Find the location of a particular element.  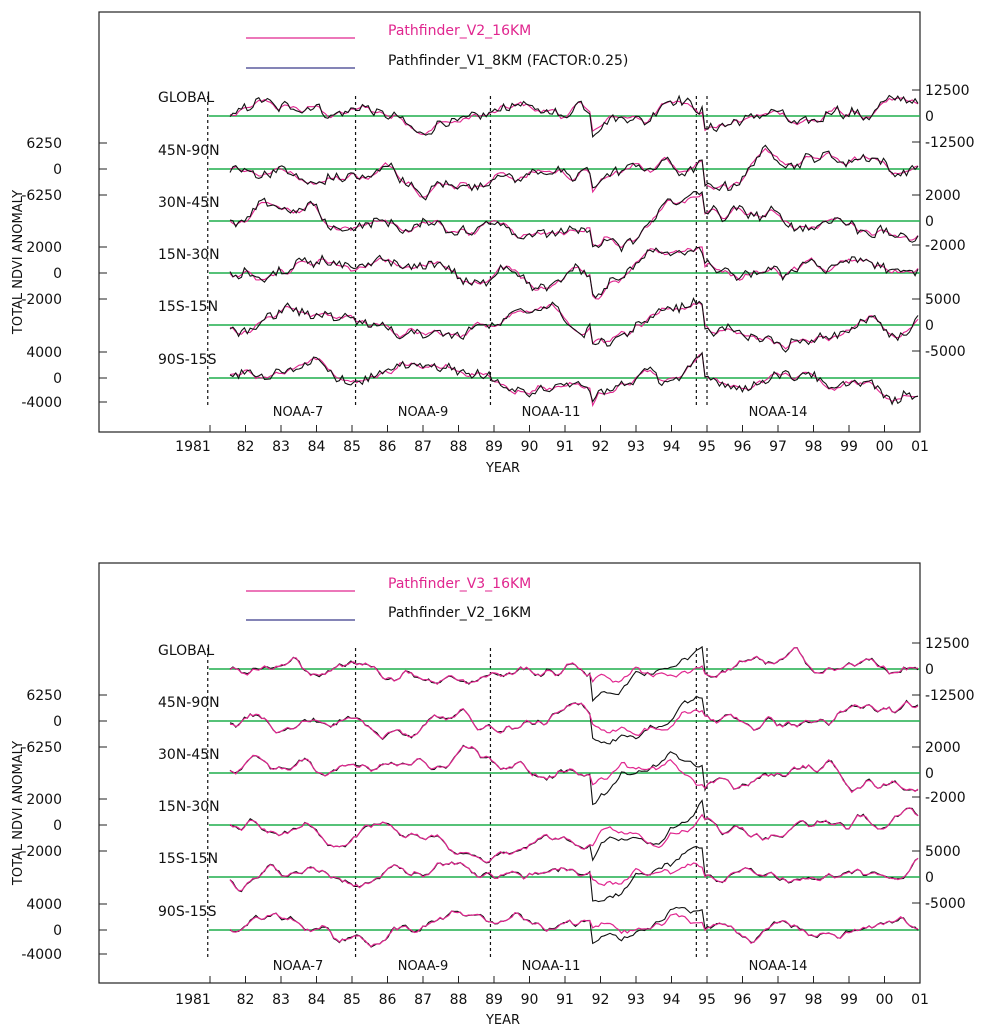

left-tick-label: -4000 is located at coordinates (41, 955).